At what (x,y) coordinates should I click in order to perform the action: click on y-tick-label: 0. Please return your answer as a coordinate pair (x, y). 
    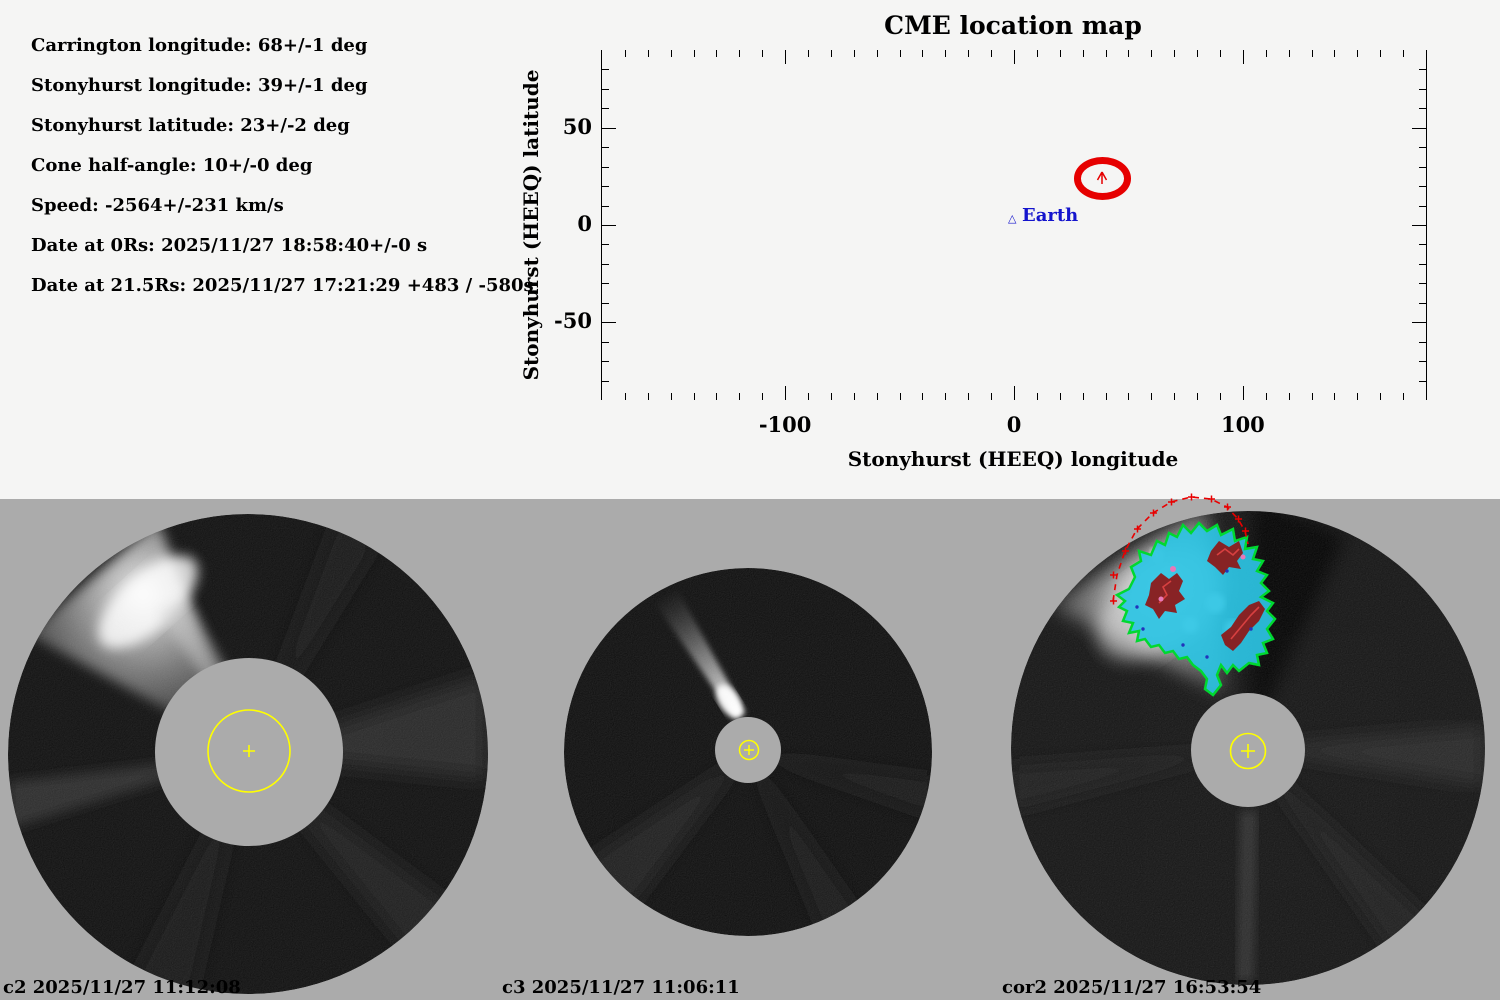
    Looking at the image, I should click on (584, 223).